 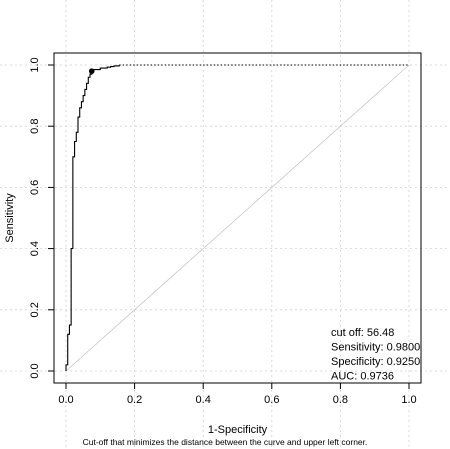 I want to click on x-tick-label: 1.0, so click(x=408, y=400).